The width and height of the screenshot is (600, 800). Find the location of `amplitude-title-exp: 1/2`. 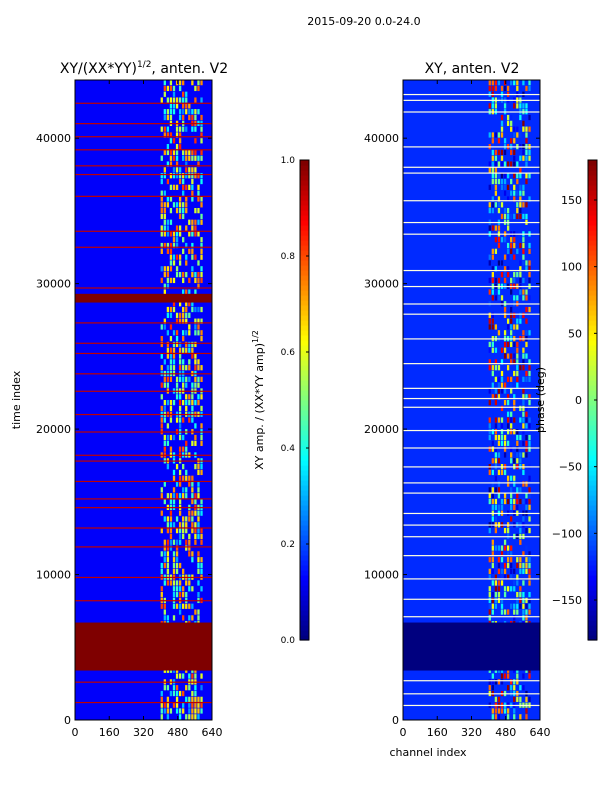

amplitude-title-exp: 1/2 is located at coordinates (144, 65).